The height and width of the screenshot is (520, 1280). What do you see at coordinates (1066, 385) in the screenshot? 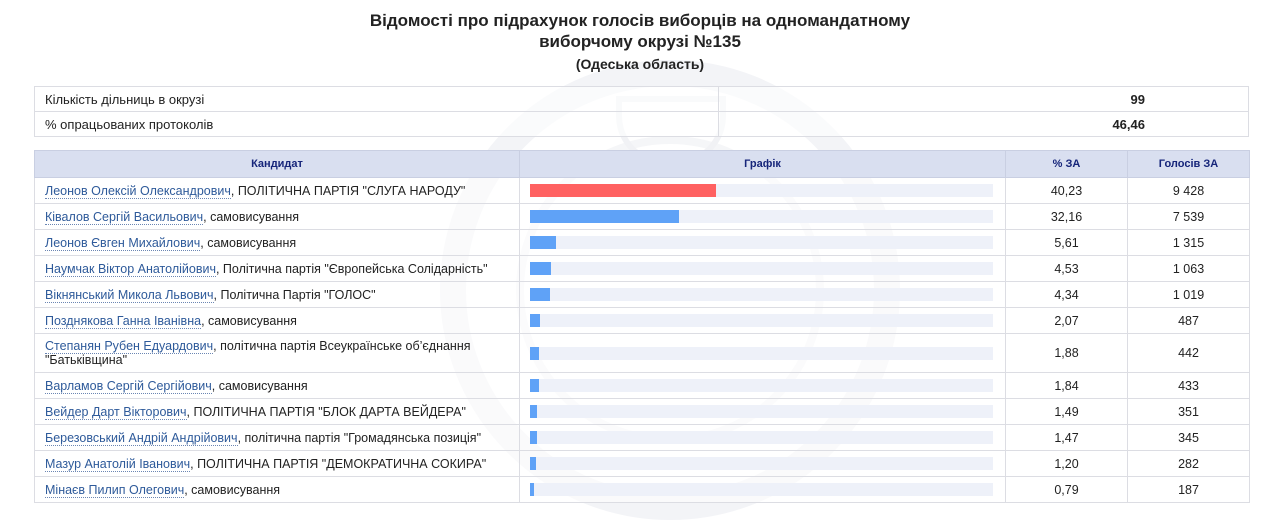
I see `percent-cell: 1,84` at bounding box center [1066, 385].